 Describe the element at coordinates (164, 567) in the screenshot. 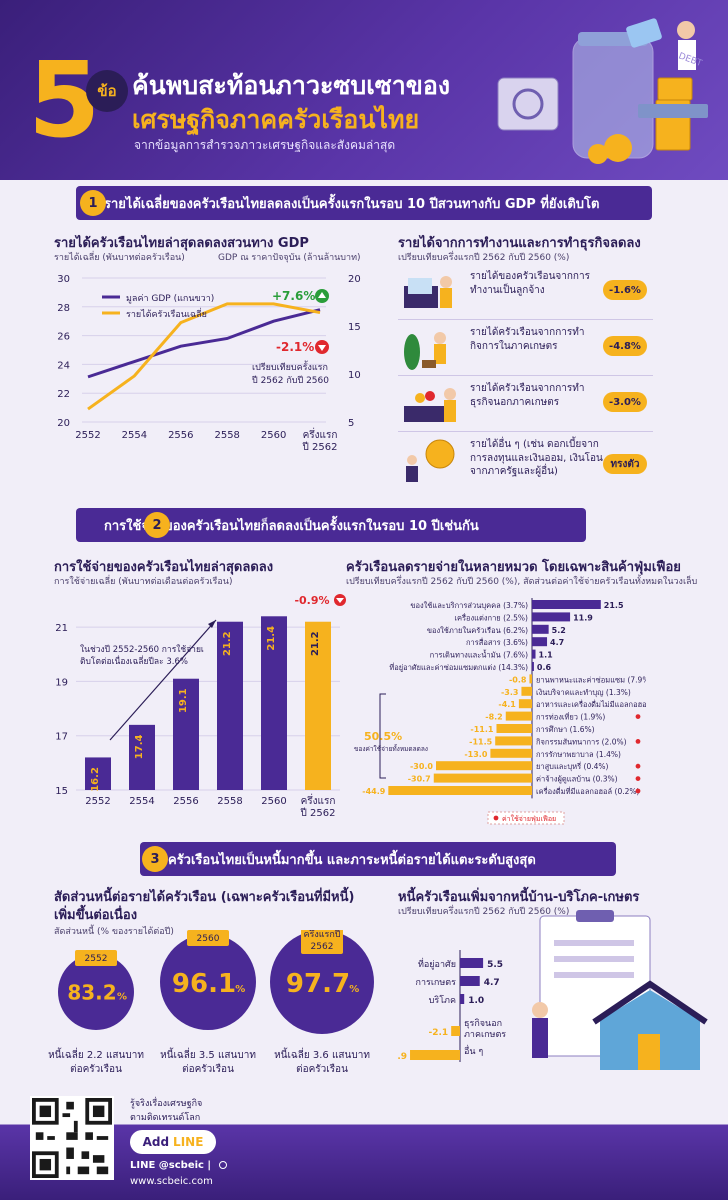

I see `s2-left-title: การใช้จ่ายของครัวเรือนไทยล่าสุดลดลง` at that location.